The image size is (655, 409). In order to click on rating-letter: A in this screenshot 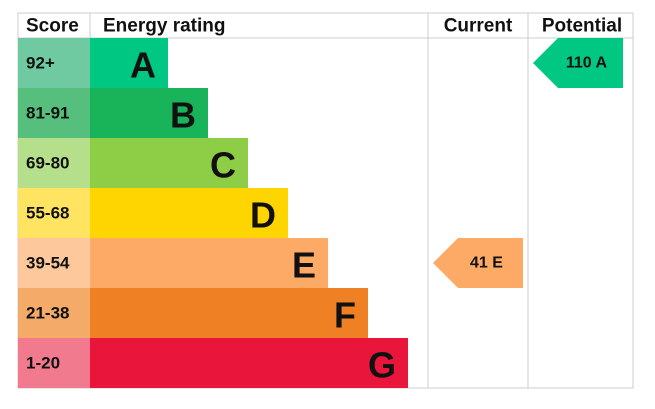, I will do `click(143, 65)`.